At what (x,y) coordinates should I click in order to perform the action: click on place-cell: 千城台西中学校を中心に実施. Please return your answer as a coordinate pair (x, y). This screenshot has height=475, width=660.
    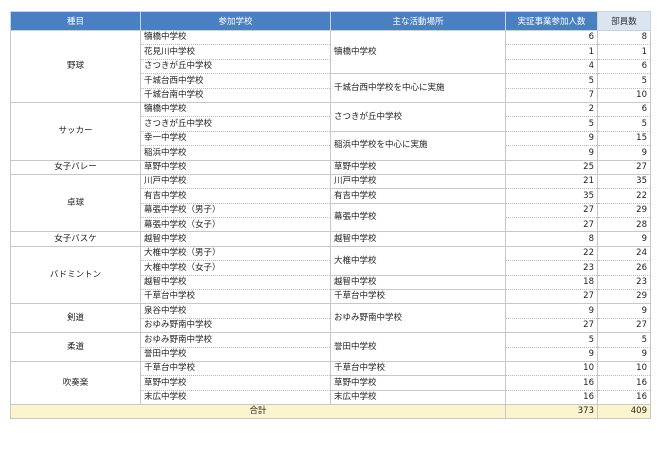
    Looking at the image, I should click on (418, 88).